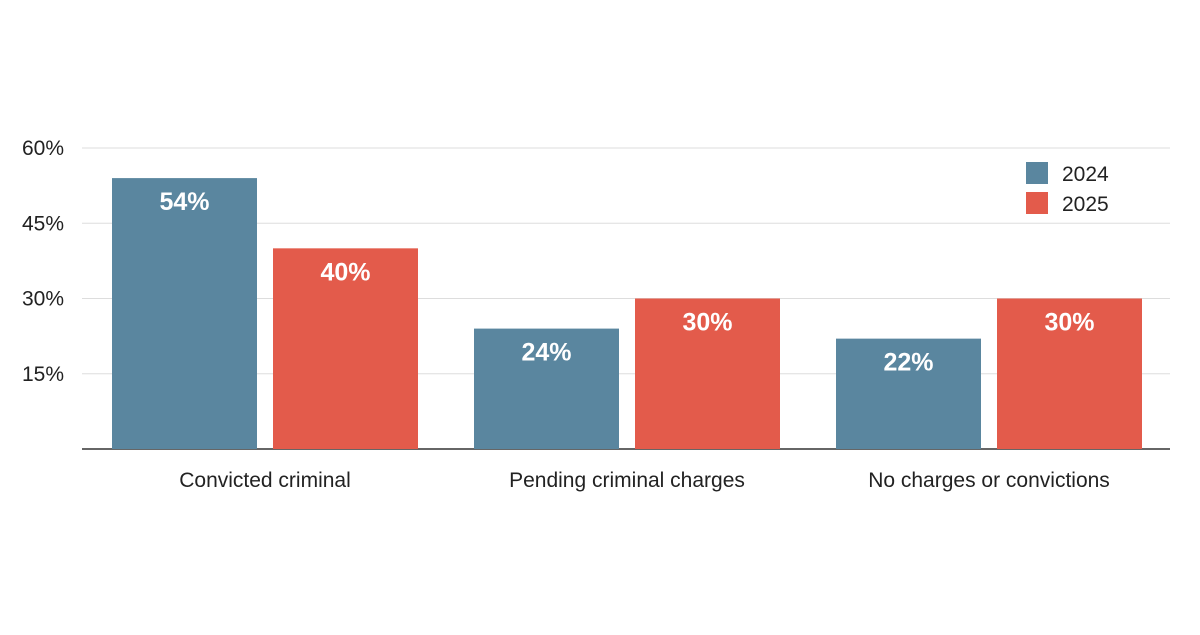  Describe the element at coordinates (1085, 174) in the screenshot. I see `legend-label: 2024` at that location.